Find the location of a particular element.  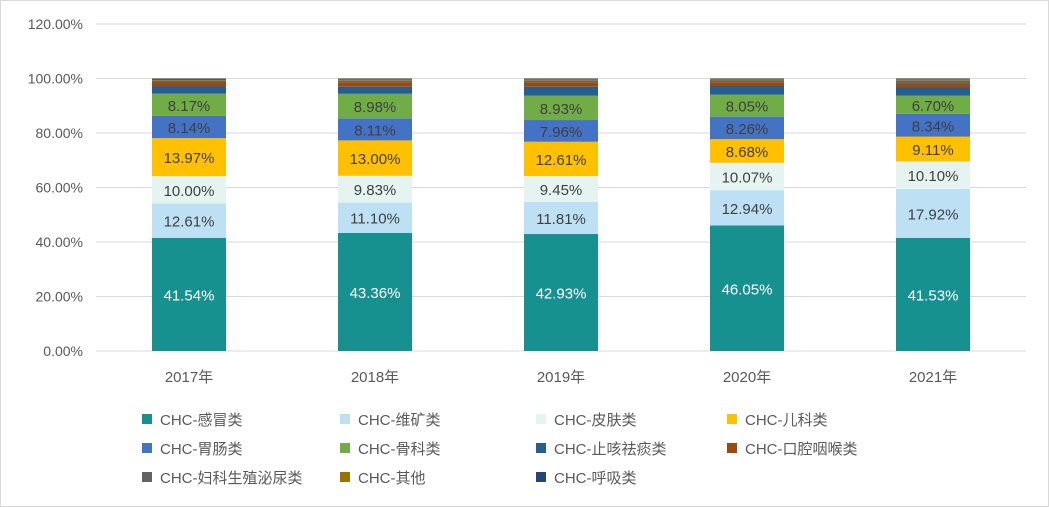

data-label: 43.36% is located at coordinates (375, 293).